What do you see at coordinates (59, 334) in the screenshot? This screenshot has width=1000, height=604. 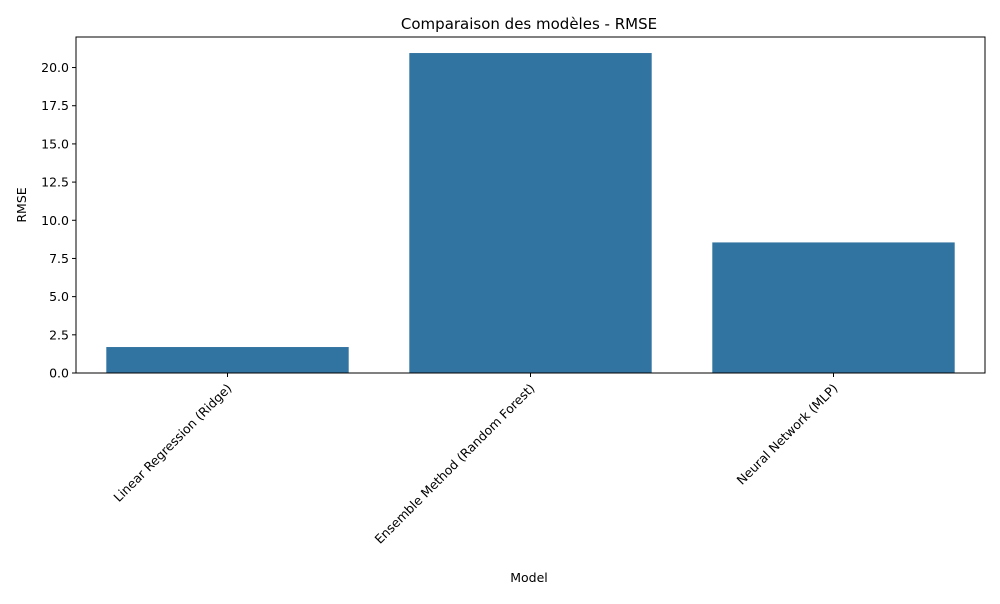 I see `y-tick-label: 2.5` at bounding box center [59, 334].